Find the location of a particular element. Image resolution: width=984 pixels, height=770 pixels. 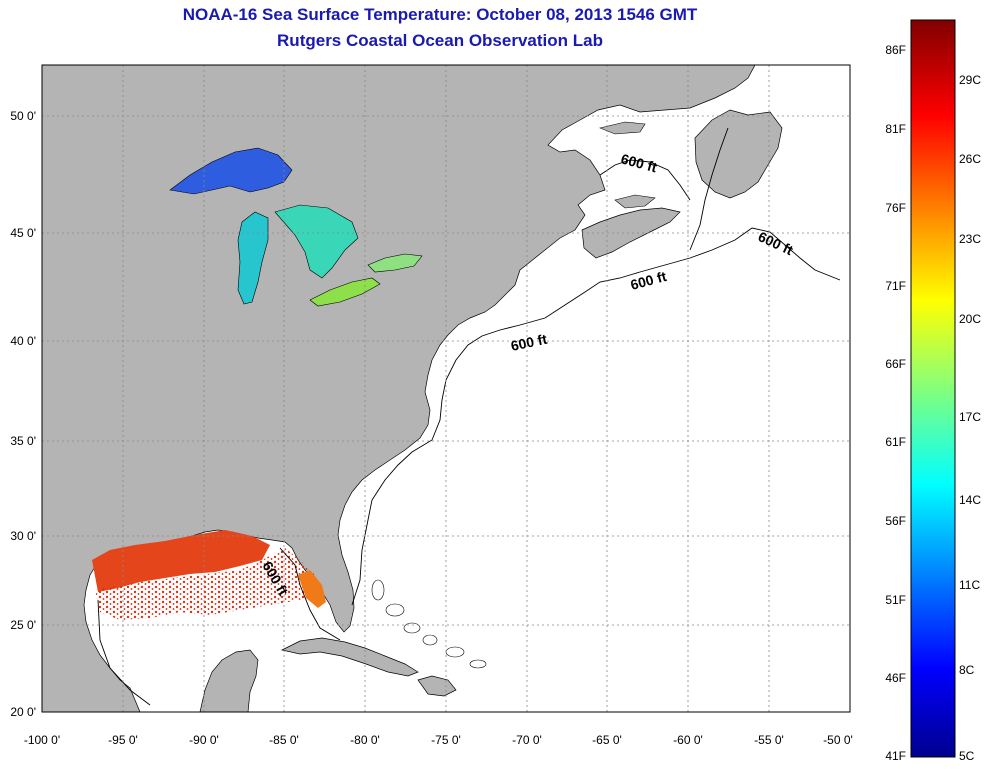

colorbar-gradient is located at coordinates (933, 388).